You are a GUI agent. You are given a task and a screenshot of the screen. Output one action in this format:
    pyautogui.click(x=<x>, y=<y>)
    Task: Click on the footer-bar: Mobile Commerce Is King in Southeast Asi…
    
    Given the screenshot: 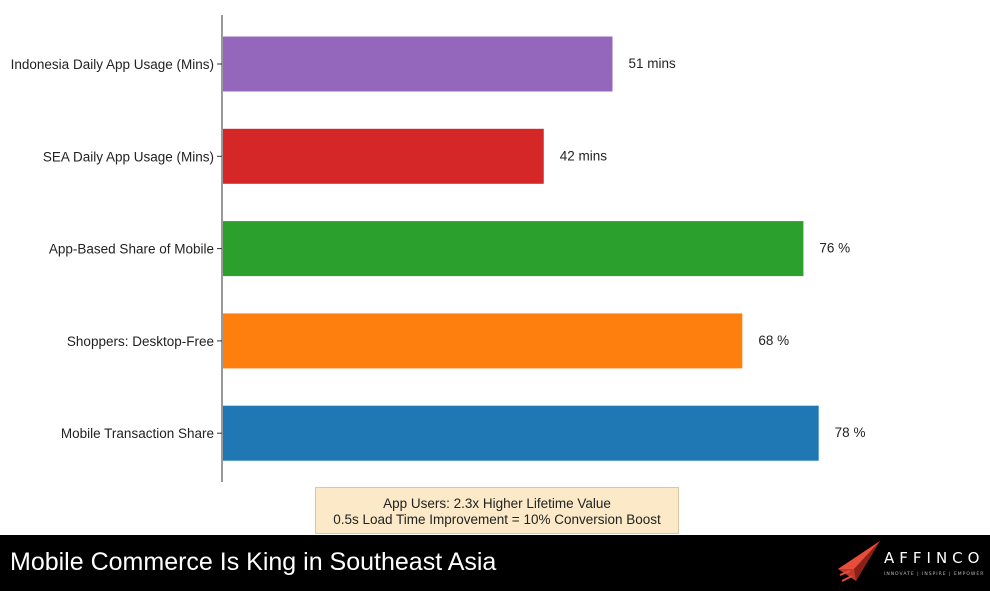 What is the action you would take?
    pyautogui.click(x=495, y=563)
    